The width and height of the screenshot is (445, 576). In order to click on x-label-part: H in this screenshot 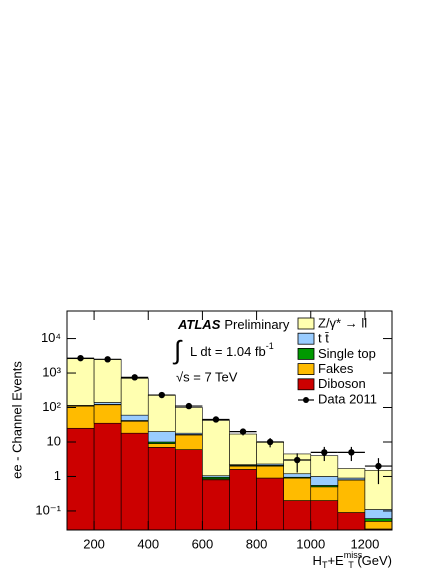, I will do `click(317, 560)`.